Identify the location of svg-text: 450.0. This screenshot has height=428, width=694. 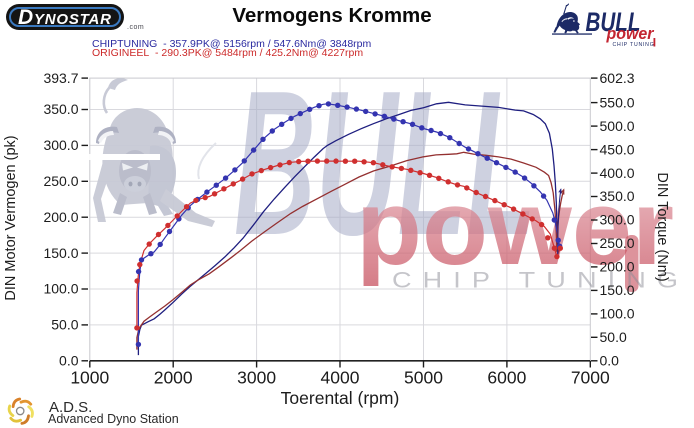
(617, 149).